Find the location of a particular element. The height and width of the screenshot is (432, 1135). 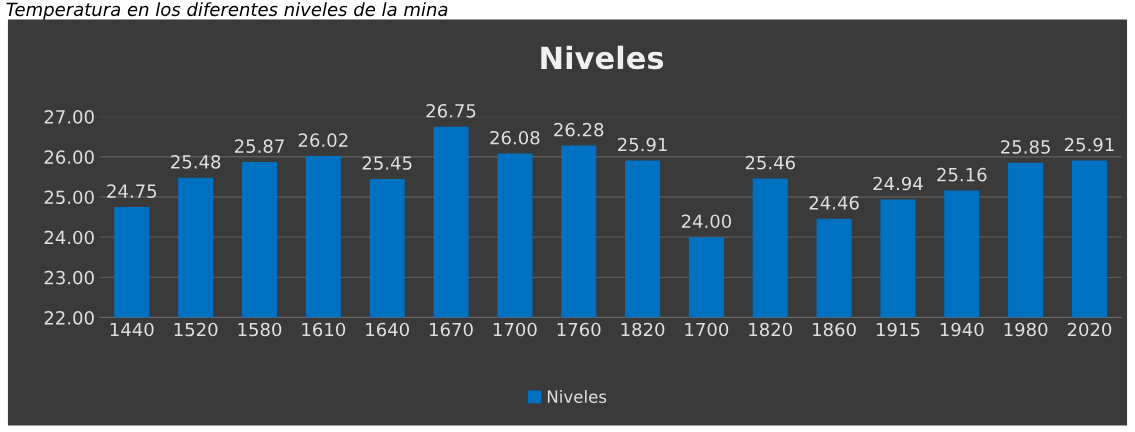

x-tick-label: 2020 is located at coordinates (1089, 329).